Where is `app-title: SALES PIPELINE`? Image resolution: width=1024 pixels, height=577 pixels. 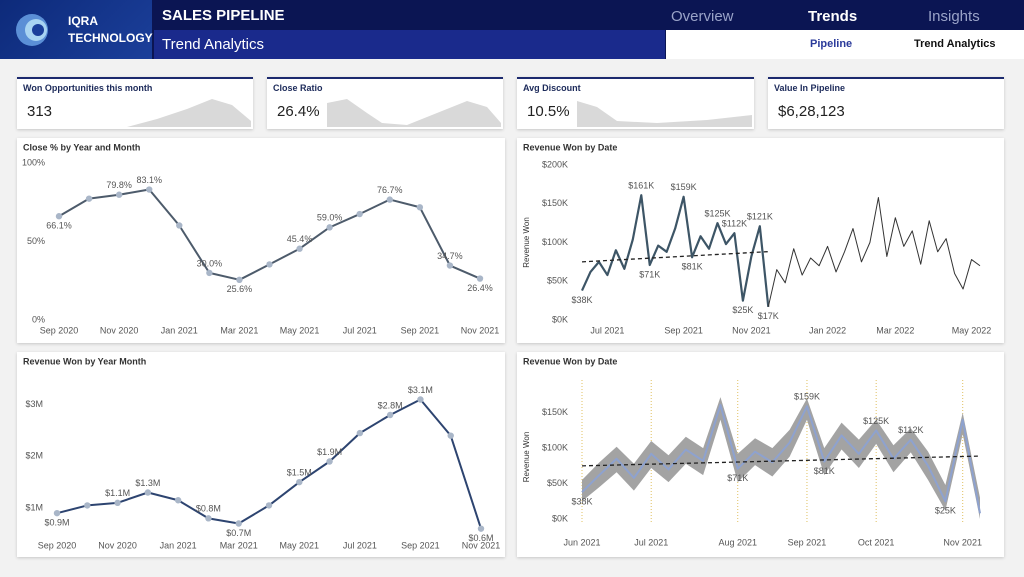
app-title: SALES PIPELINE is located at coordinates (223, 15).